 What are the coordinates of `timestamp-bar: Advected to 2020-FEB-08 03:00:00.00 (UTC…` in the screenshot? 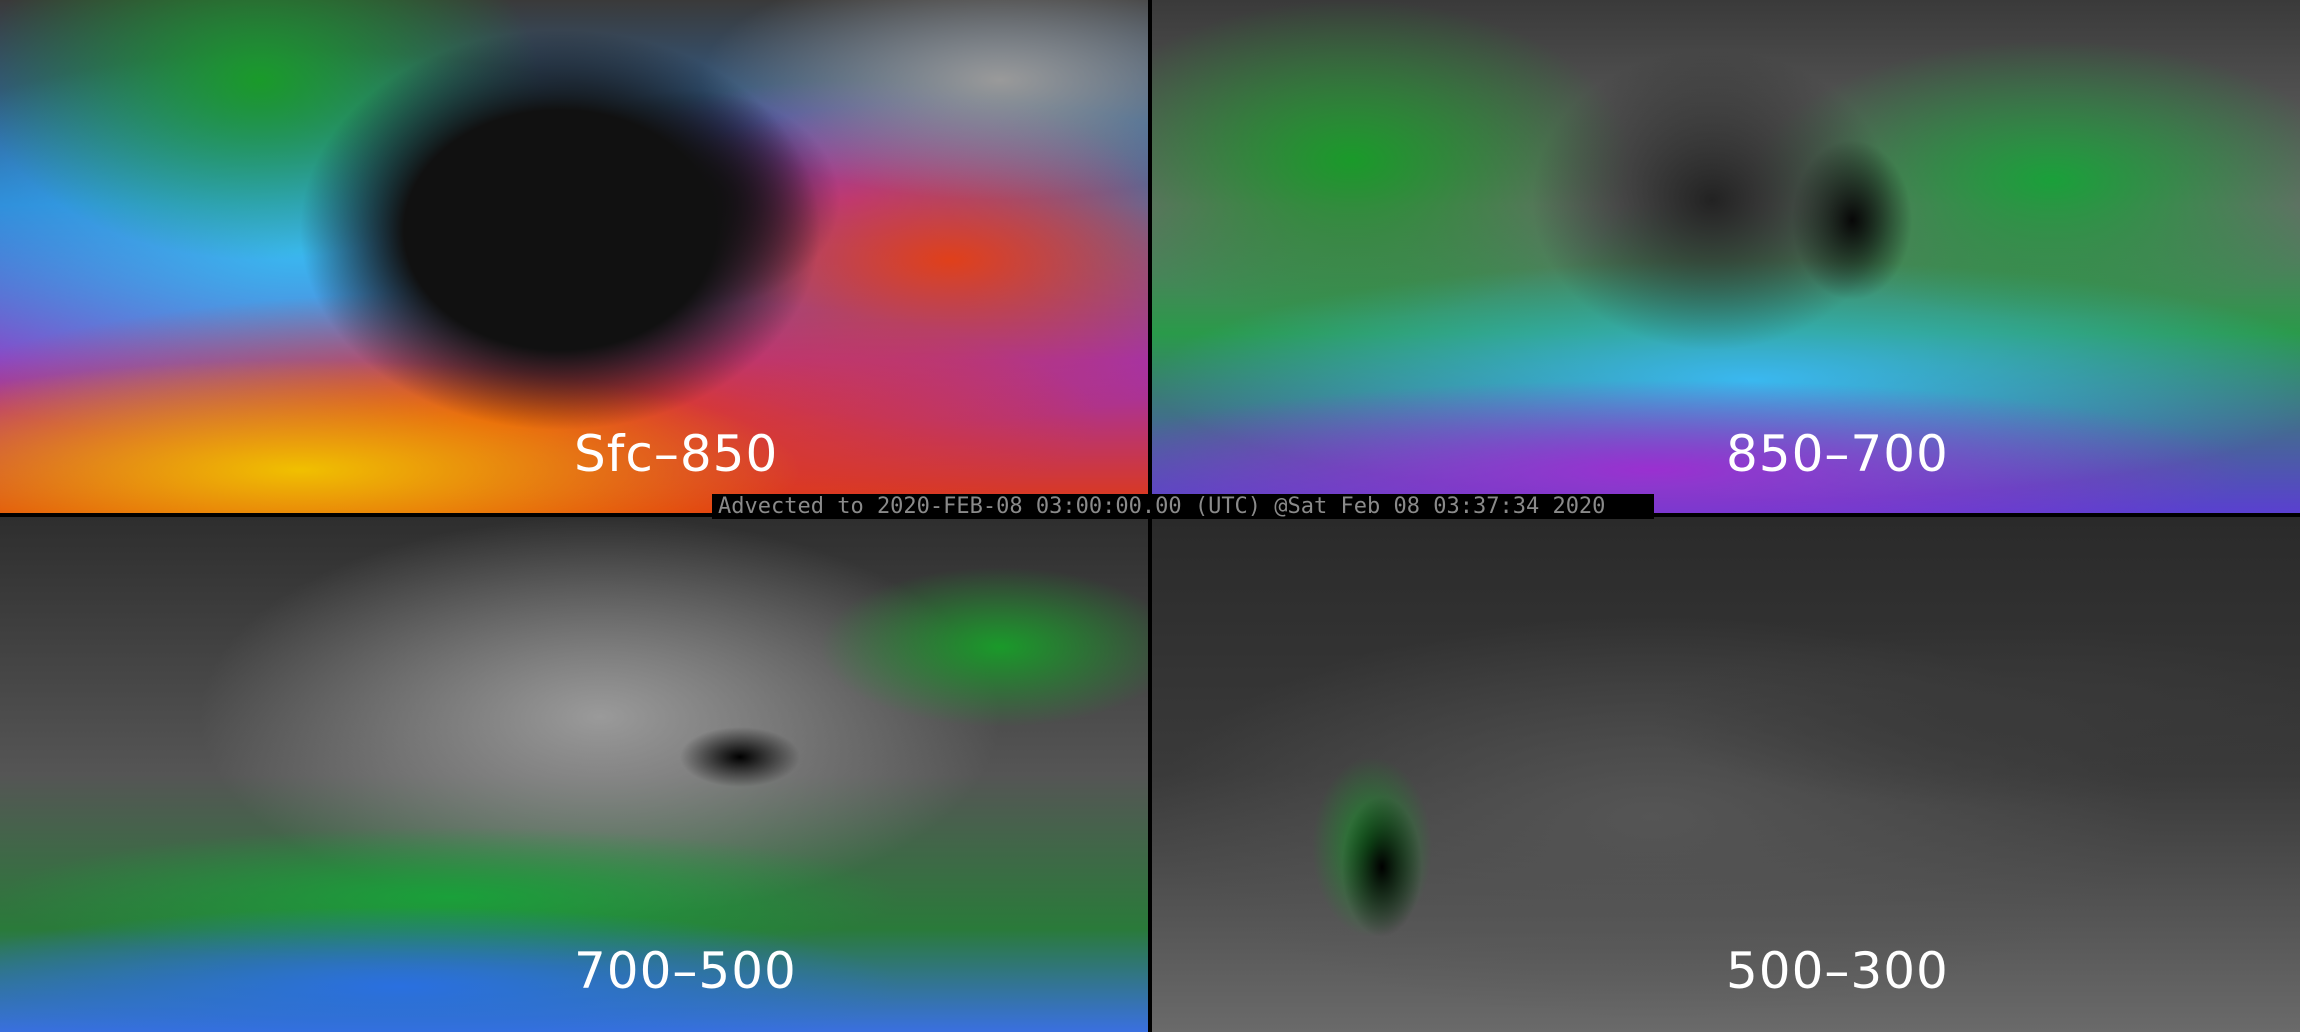 It's located at (1183, 506).